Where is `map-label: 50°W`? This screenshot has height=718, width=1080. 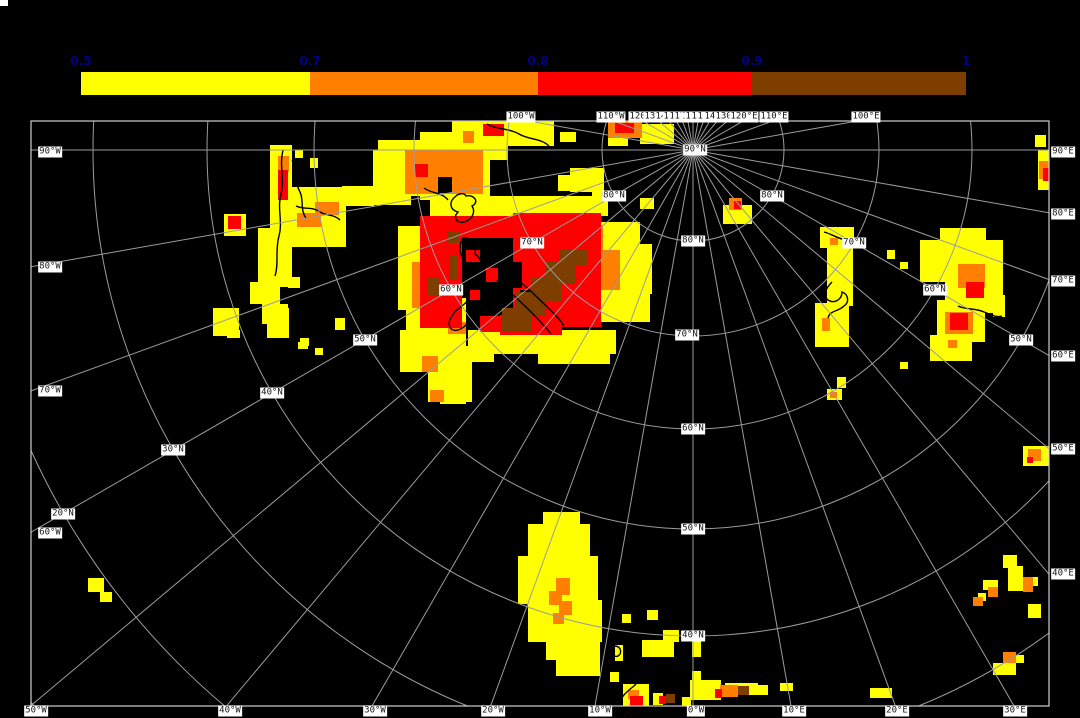 map-label: 50°W is located at coordinates (36, 711).